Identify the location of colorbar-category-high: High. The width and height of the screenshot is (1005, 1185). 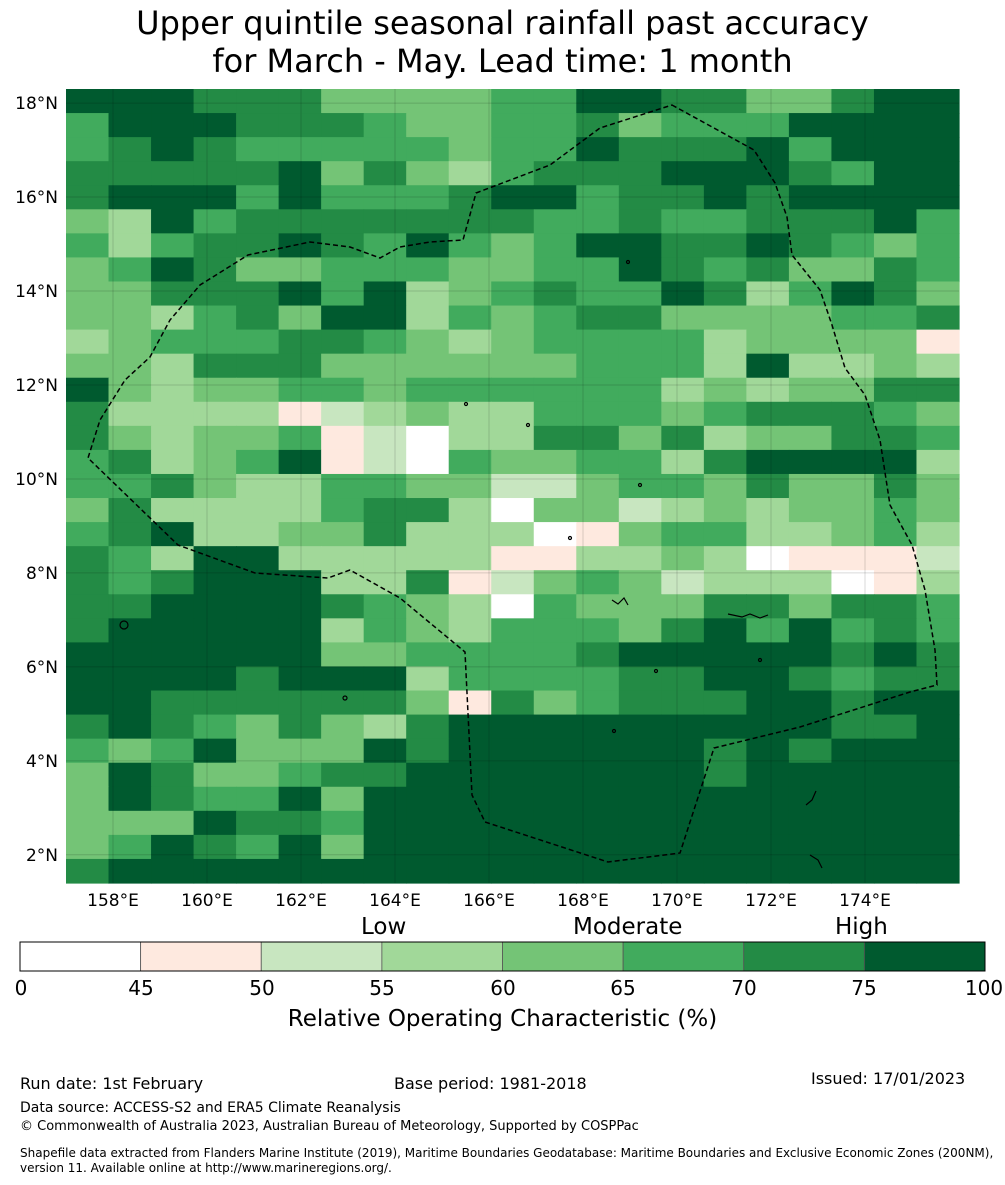
(861, 927).